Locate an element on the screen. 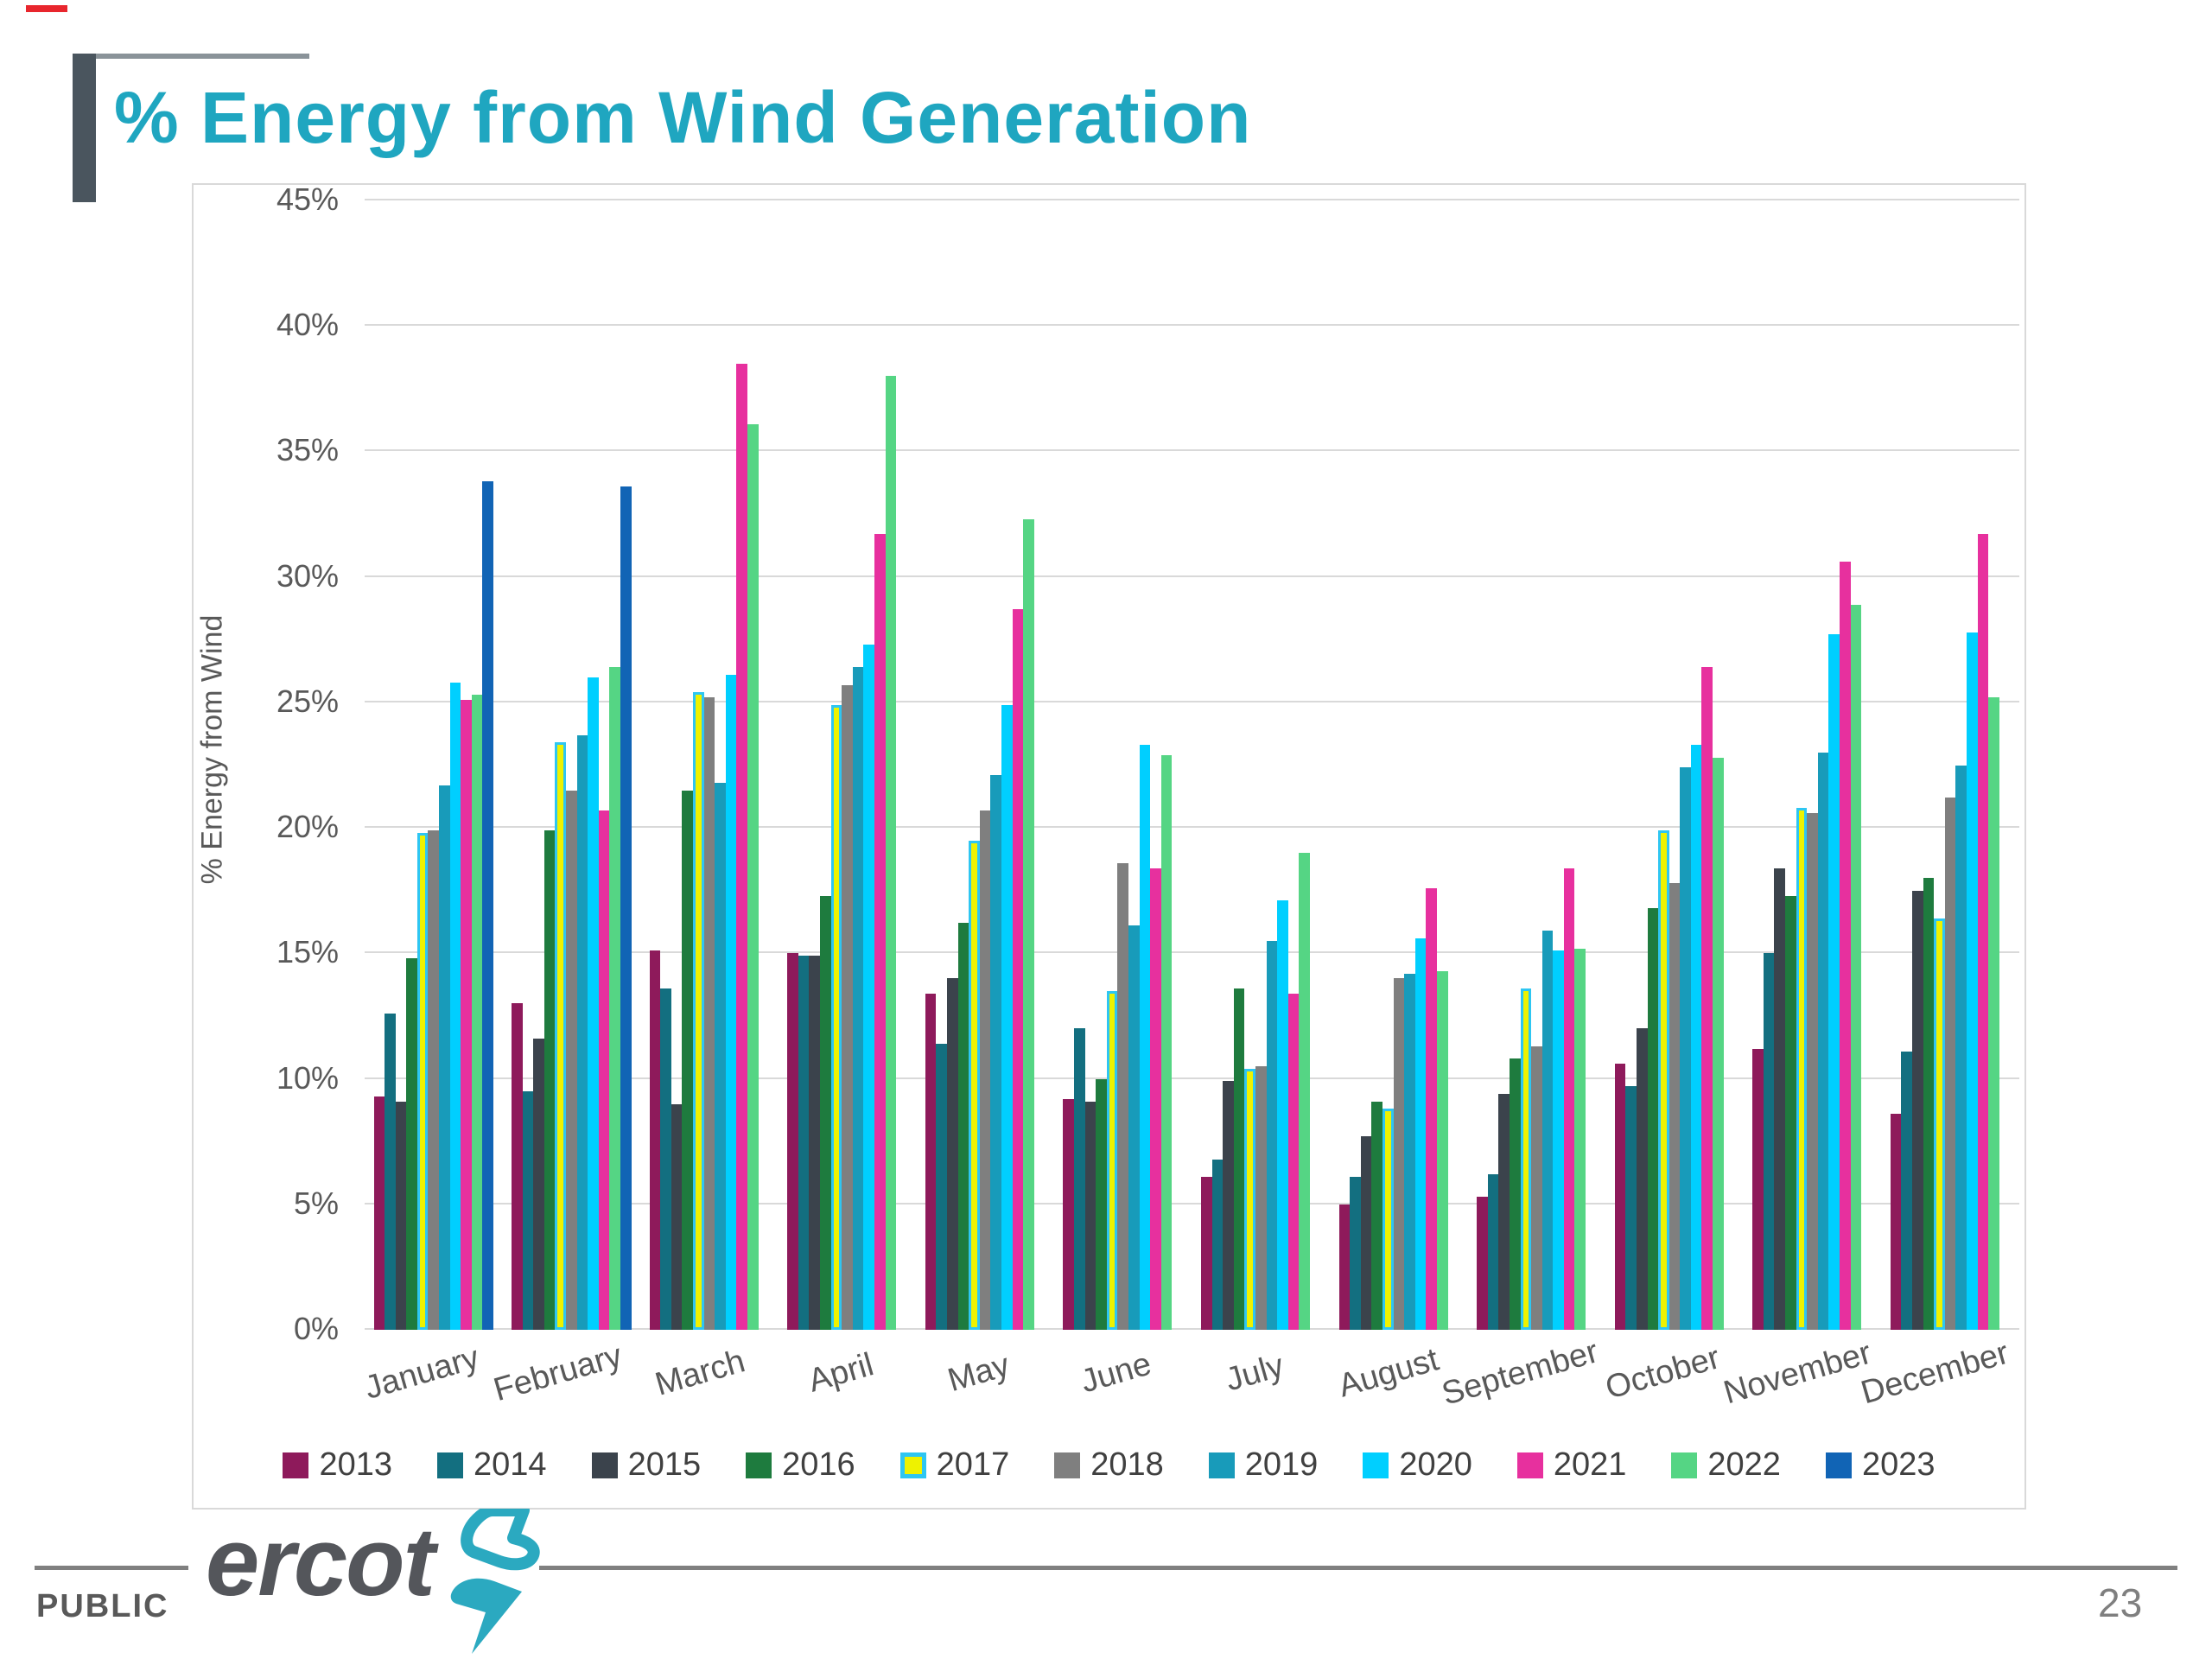  month-label: December is located at coordinates (1935, 1373).